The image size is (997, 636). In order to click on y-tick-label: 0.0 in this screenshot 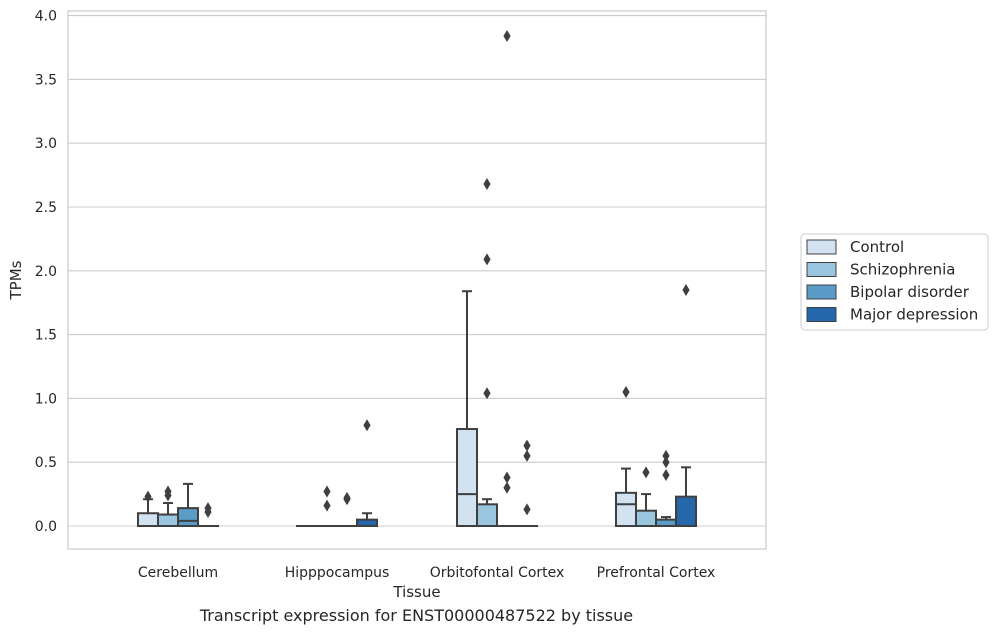, I will do `click(46, 527)`.